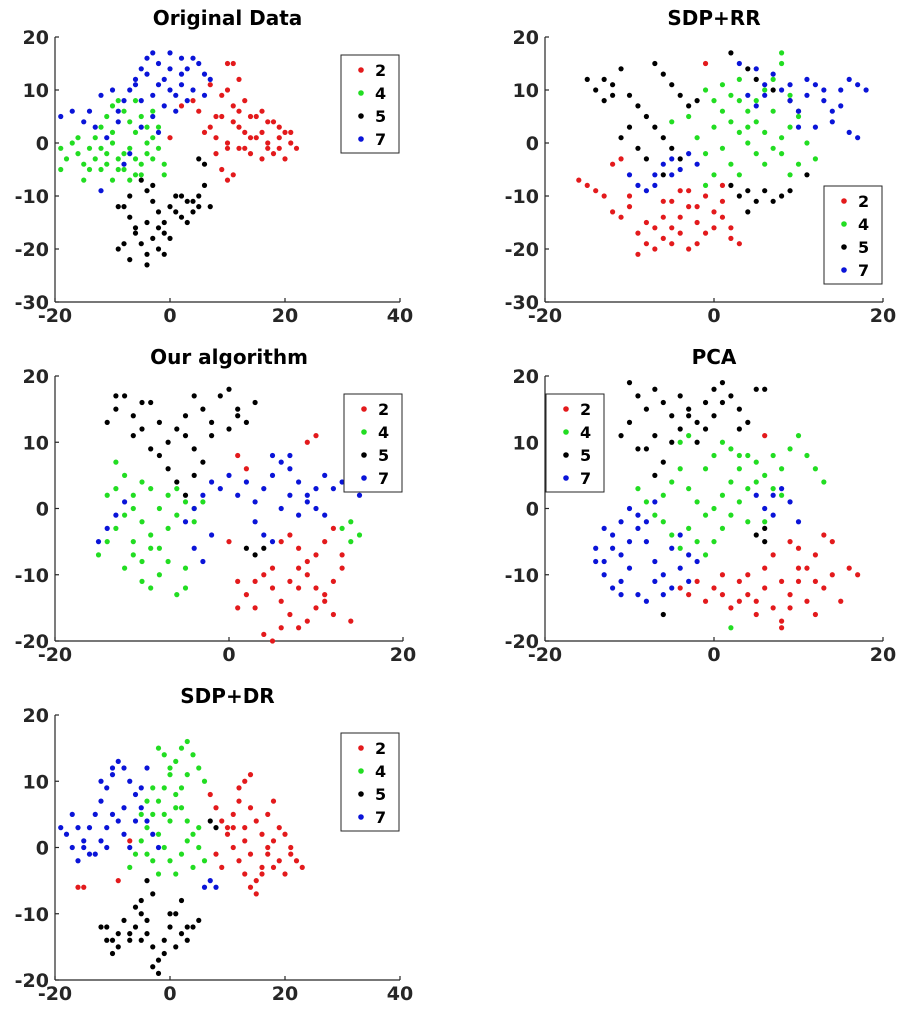 The image size is (905, 1016). I want to click on legend: 2 4 5 7, so click(575, 443).